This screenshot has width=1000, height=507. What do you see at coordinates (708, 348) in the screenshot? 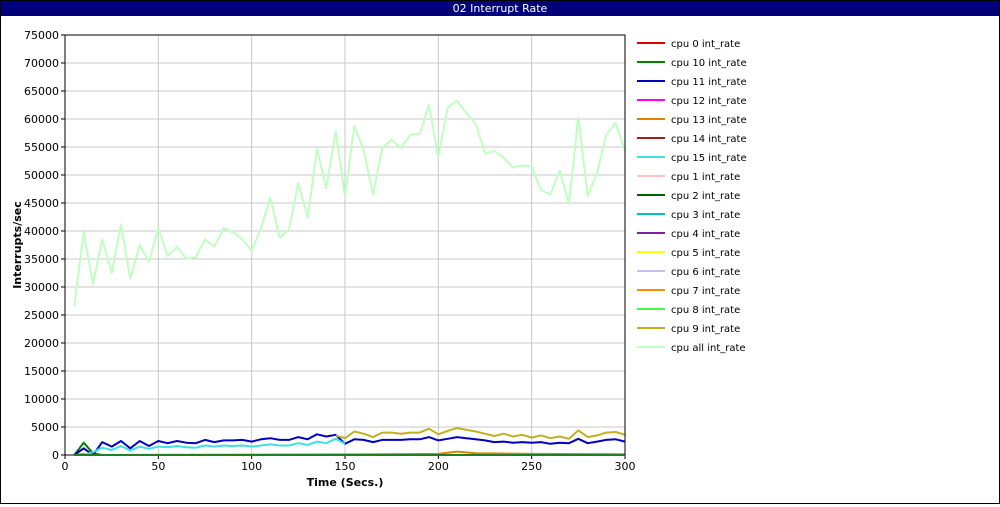
I see `legend-label: cpu all int_rate` at bounding box center [708, 348].